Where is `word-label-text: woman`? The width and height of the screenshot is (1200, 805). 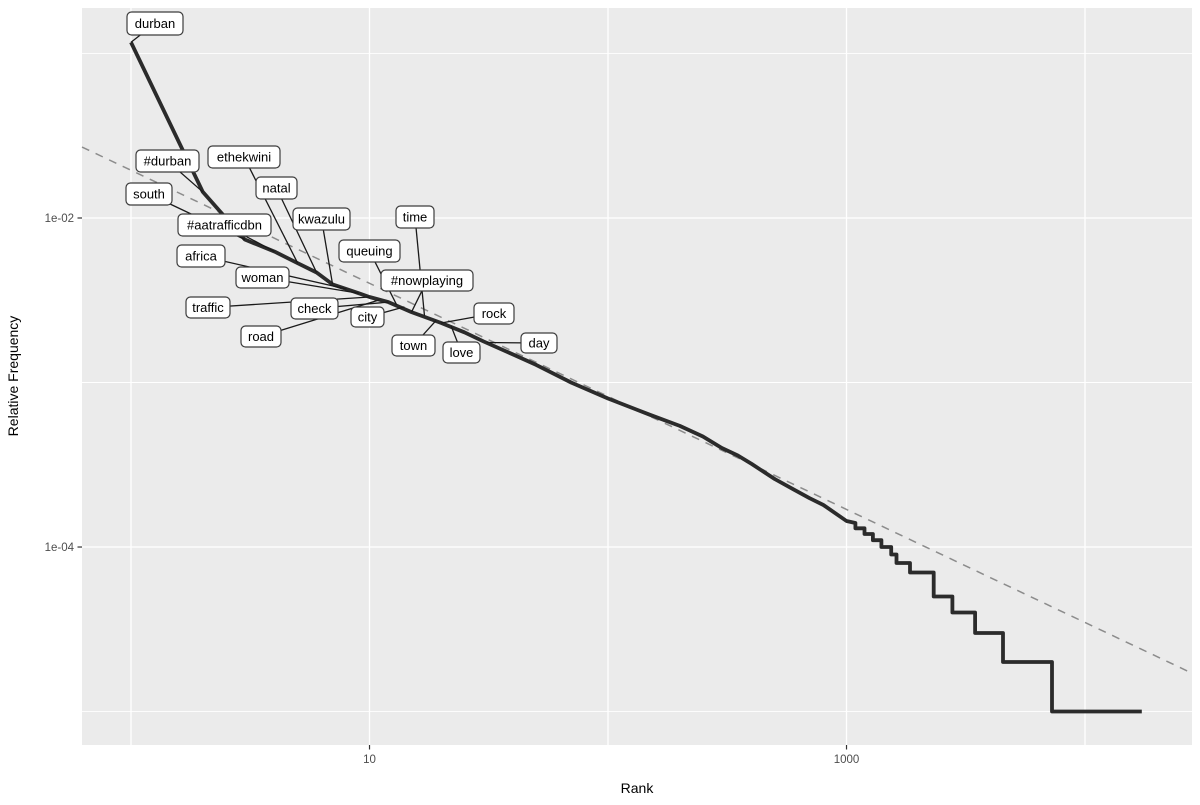
word-label-text: woman is located at coordinates (262, 277).